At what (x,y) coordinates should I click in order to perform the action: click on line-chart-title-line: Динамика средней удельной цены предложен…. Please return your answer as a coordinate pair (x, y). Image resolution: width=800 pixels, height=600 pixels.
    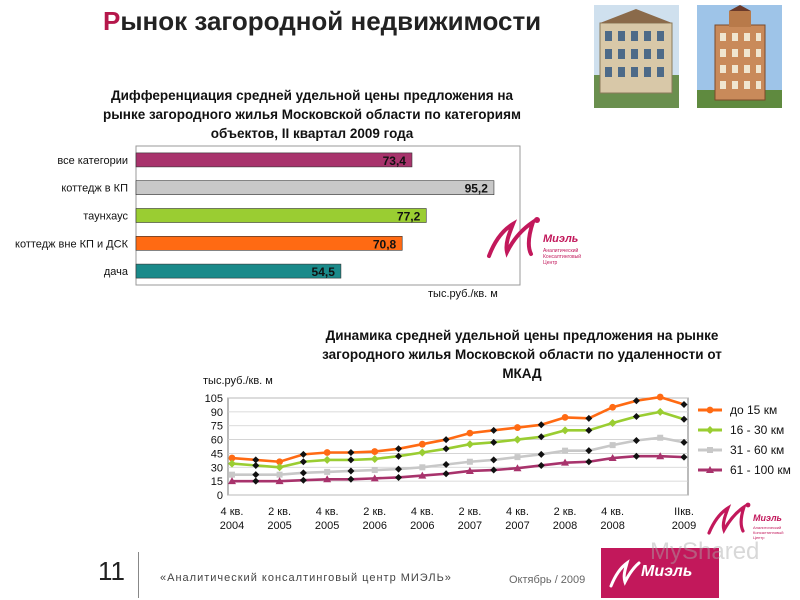
    Looking at the image, I should click on (522, 335).